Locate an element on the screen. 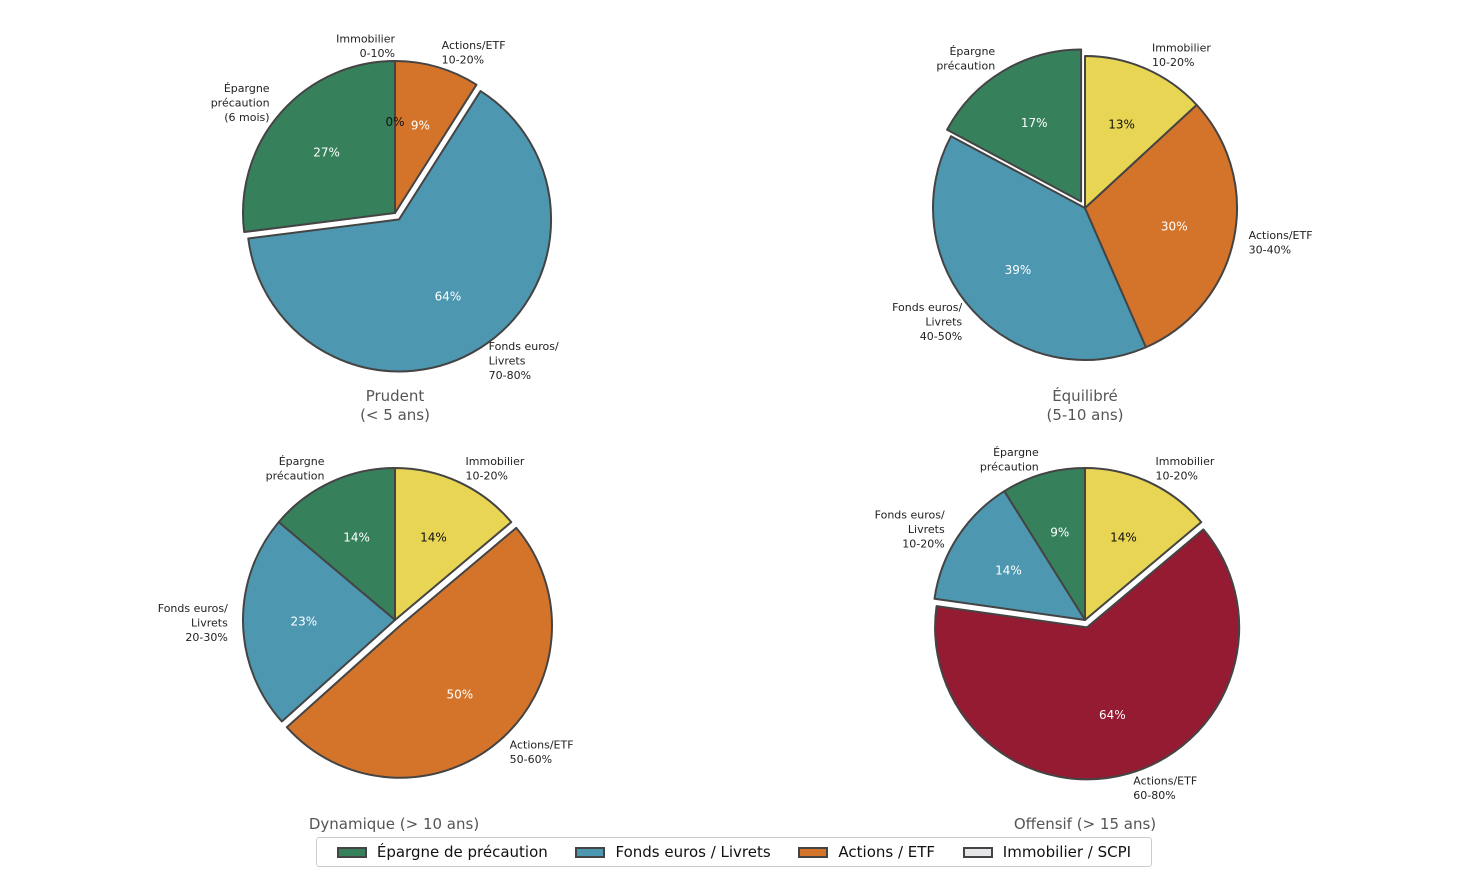 This screenshot has width=1470, height=884. legend-item-fonds: Fonds euros / Livrets is located at coordinates (673, 852).